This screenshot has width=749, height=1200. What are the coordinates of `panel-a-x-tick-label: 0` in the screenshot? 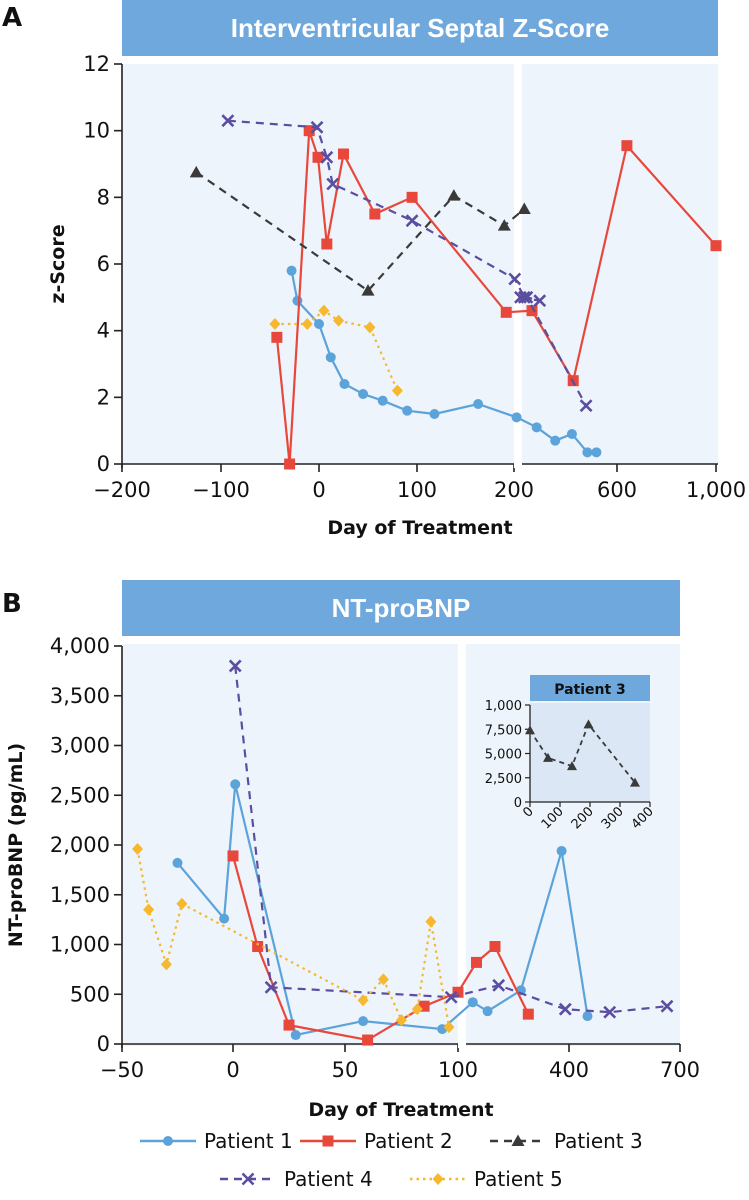 It's located at (318, 490).